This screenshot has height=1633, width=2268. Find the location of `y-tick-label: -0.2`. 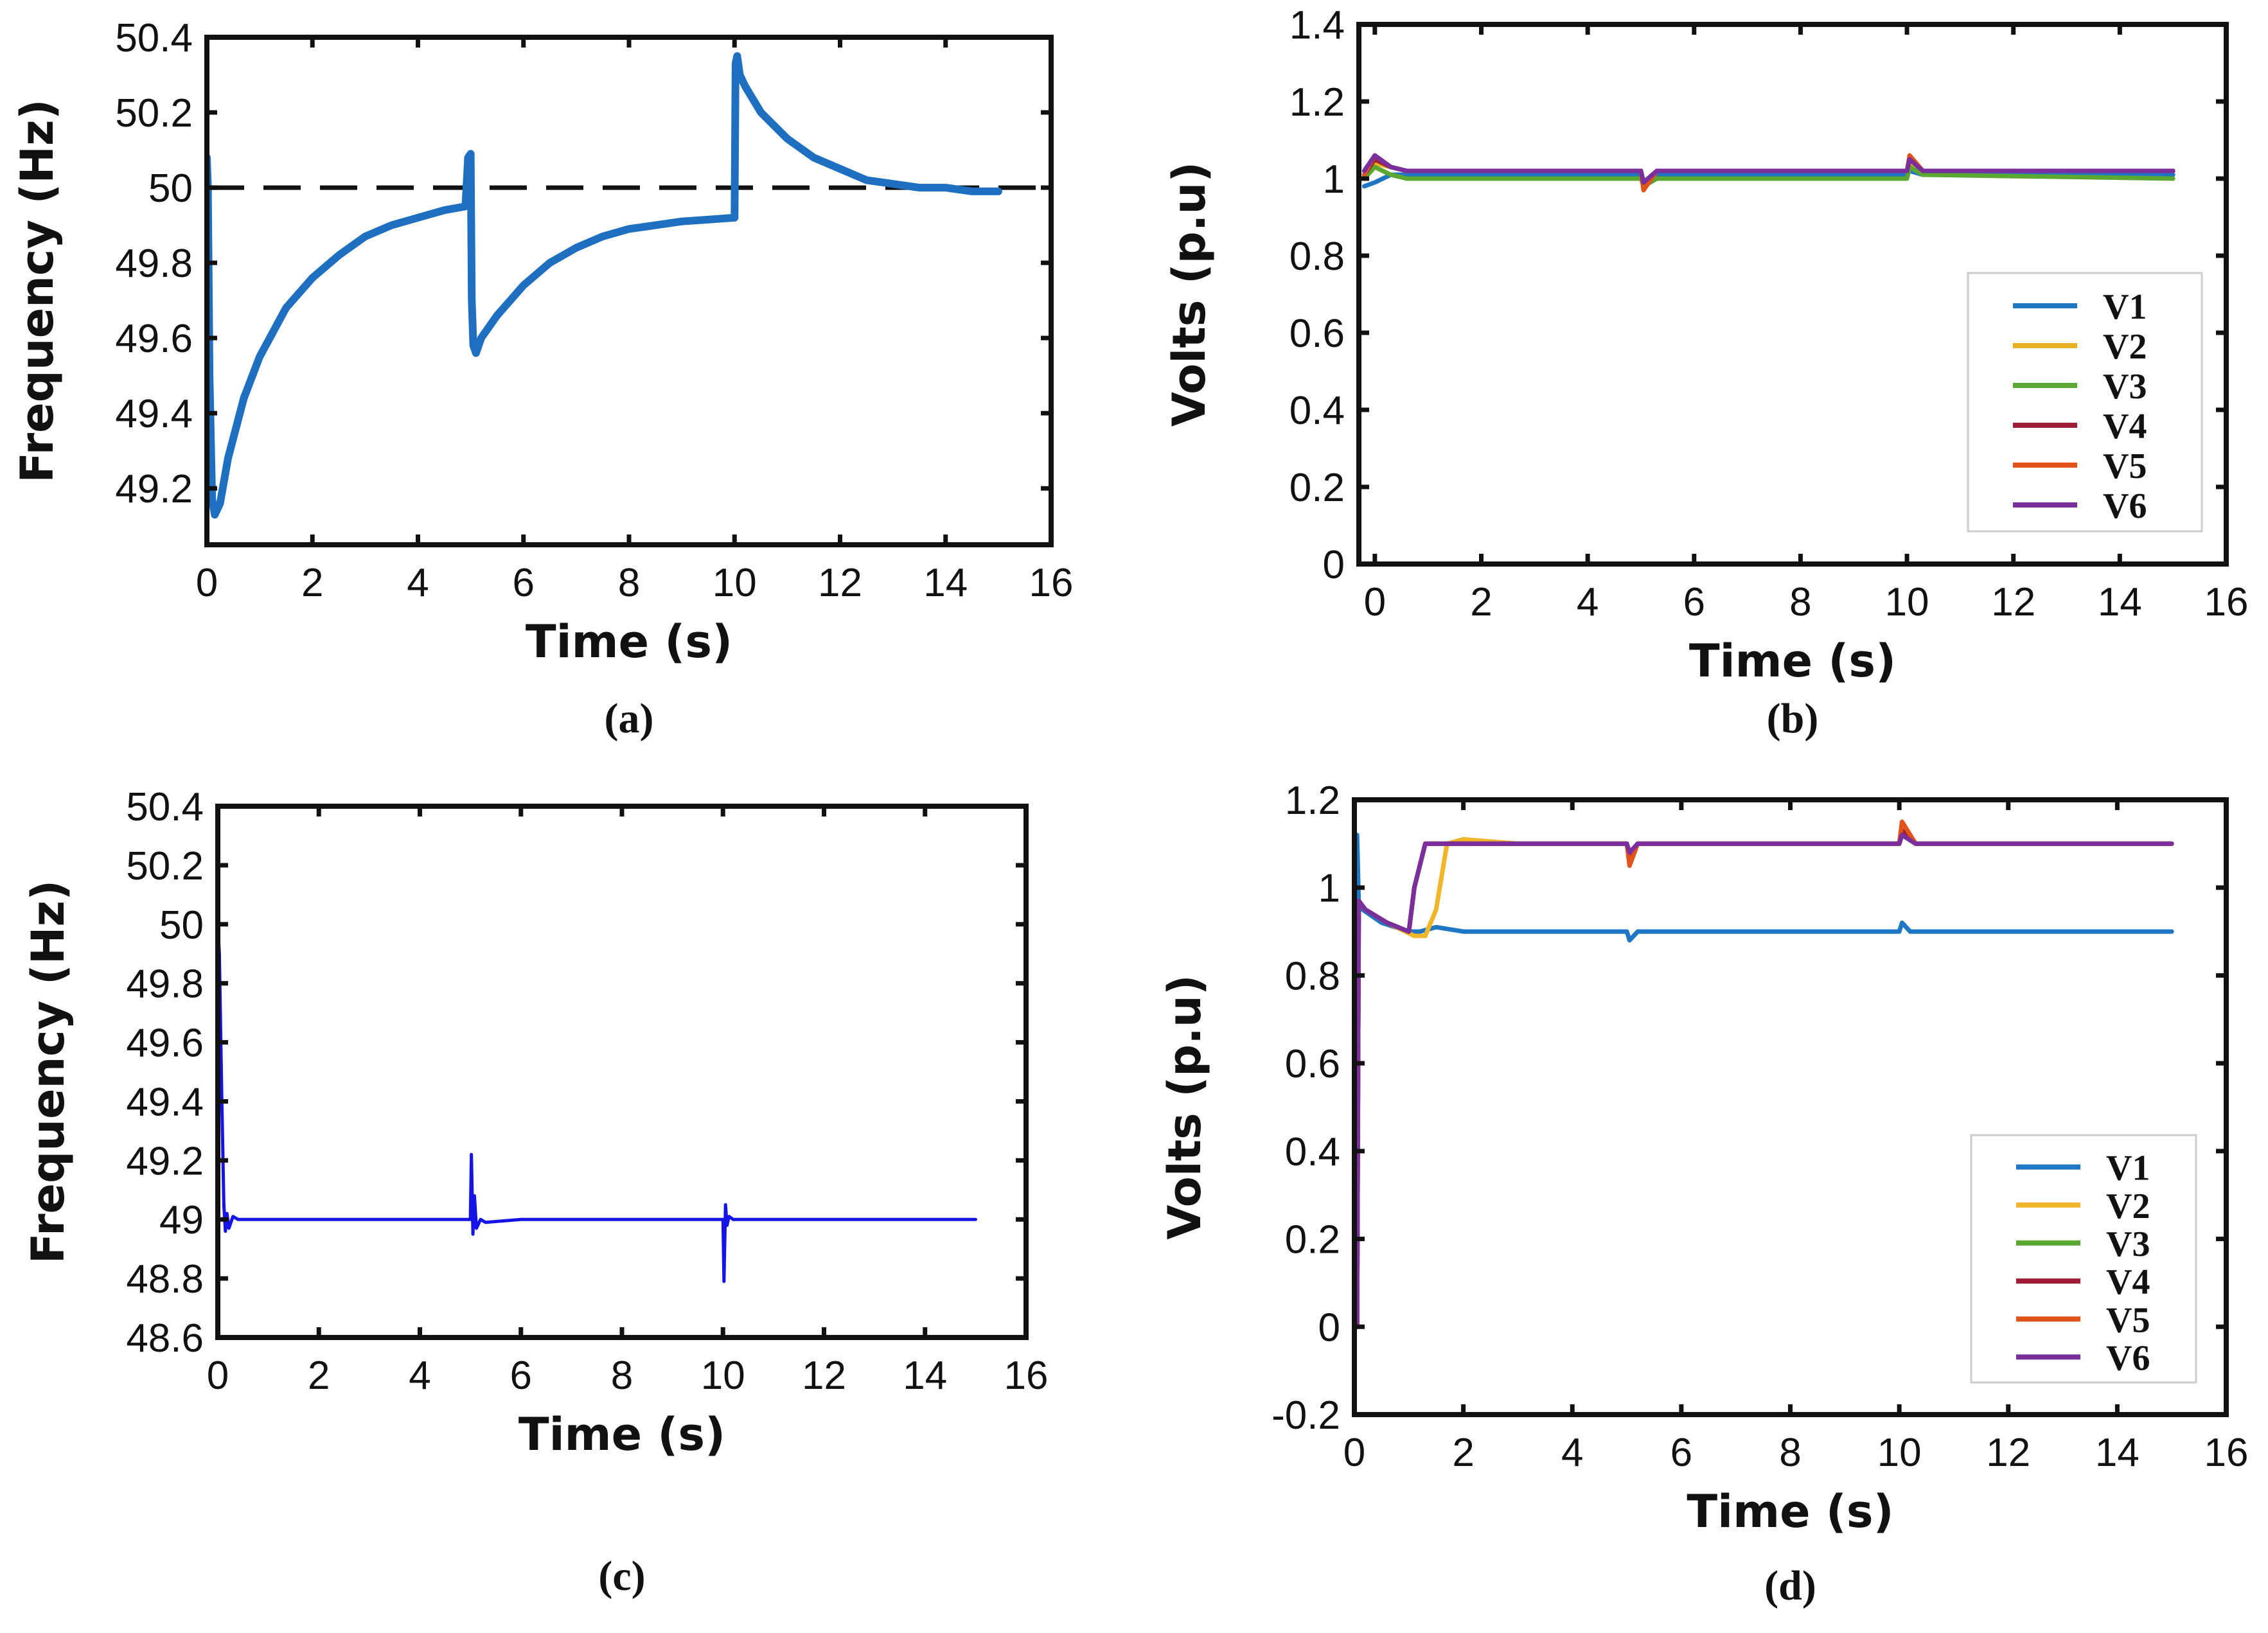

y-tick-label: -0.2 is located at coordinates (1305, 1416).